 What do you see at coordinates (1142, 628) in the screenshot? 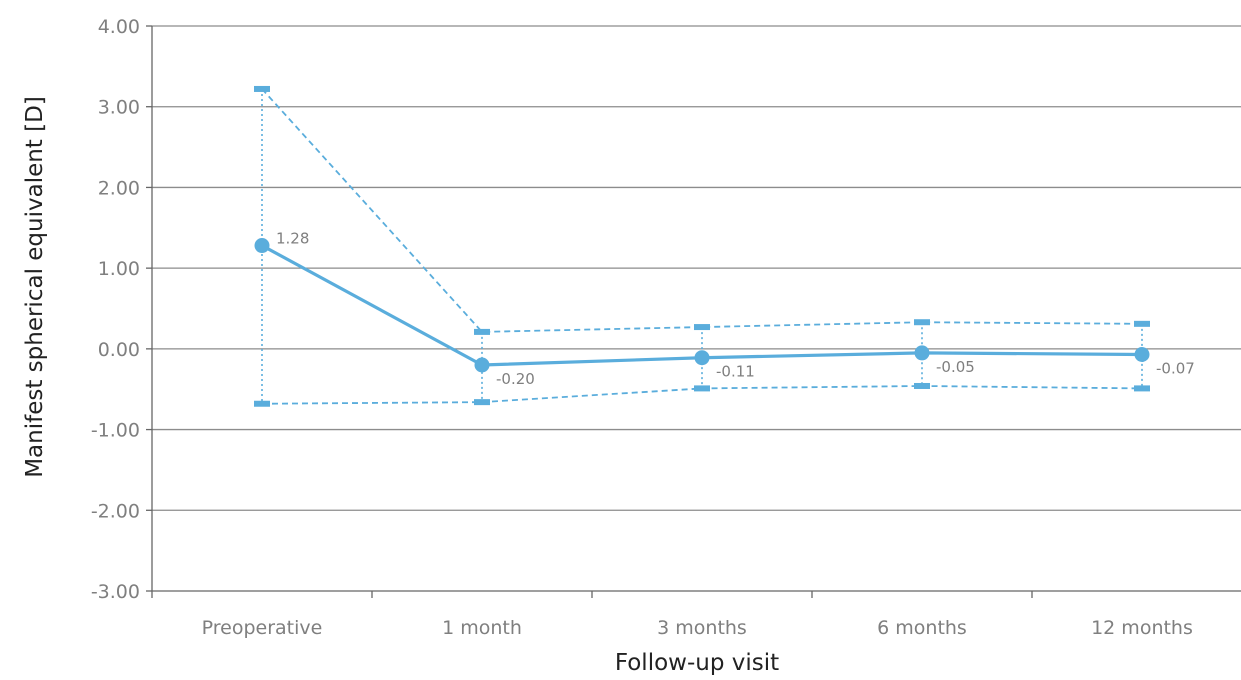
I see `x-tick-label: 12 months` at bounding box center [1142, 628].